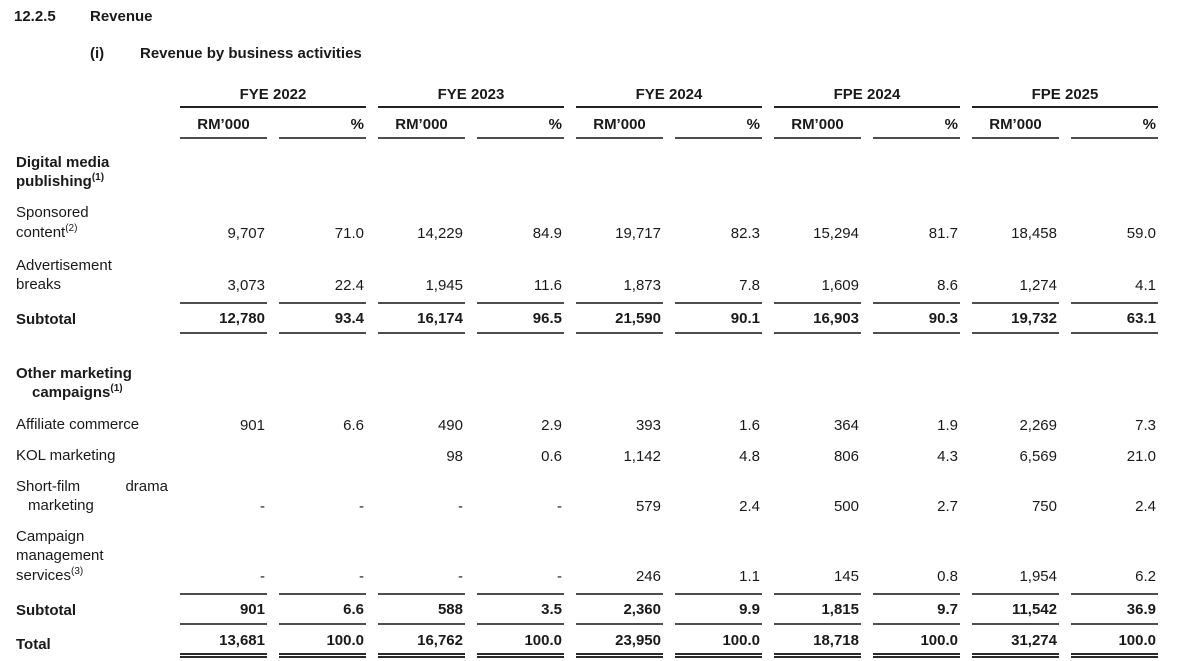 This screenshot has height=661, width=1200. I want to click on value-cell: 4.3, so click(947, 456).